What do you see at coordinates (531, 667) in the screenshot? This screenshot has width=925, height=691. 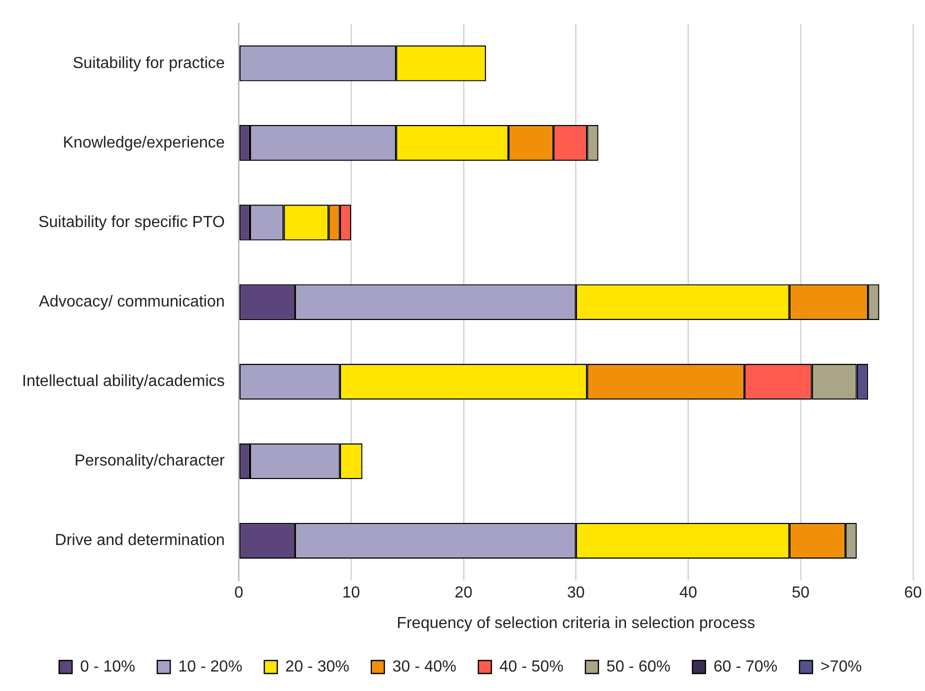 I see `legend-label: 40 - 50%` at bounding box center [531, 667].